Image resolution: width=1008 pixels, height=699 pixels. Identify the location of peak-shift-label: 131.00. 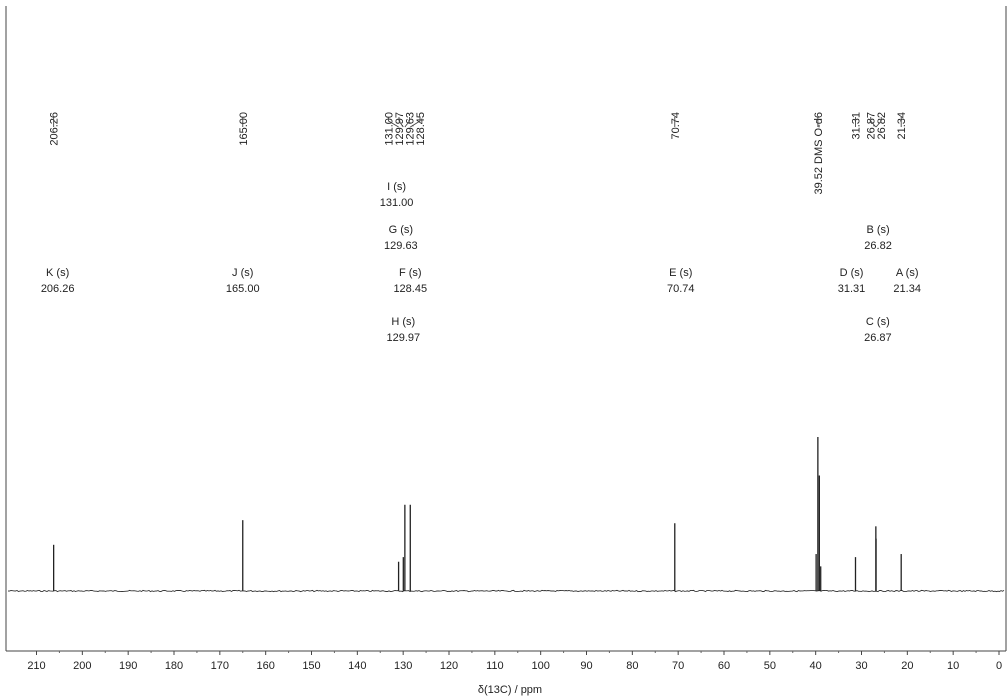
(390, 129).